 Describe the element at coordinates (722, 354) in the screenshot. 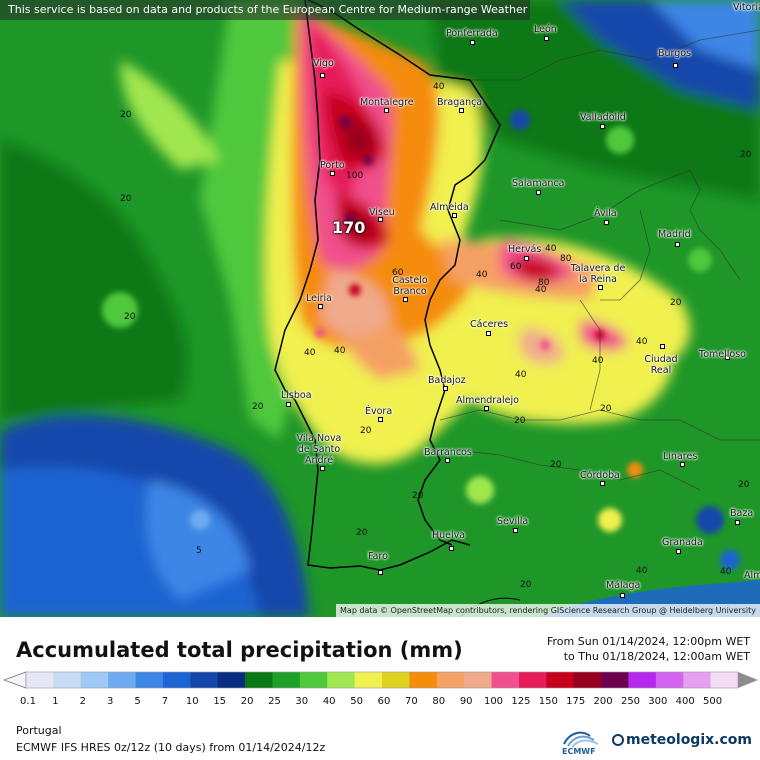

I see `city-label: Tomelloso` at that location.